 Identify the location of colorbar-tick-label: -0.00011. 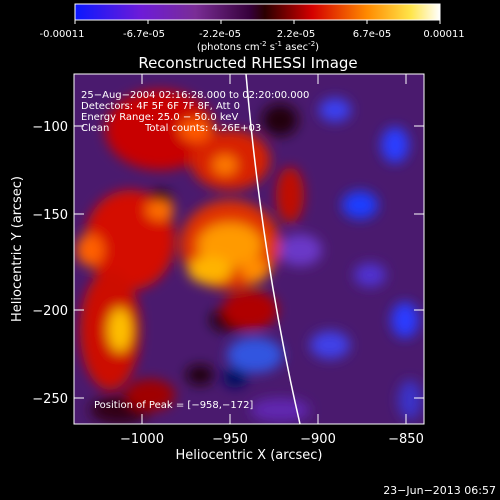
(62, 34).